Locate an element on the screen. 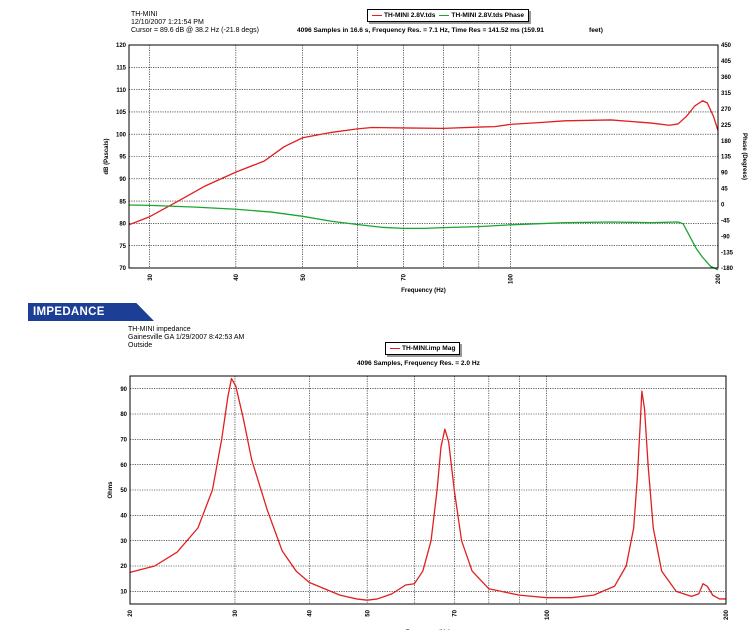 This screenshot has height=630, width=753. top-chart-legend: TH-MINI 2.8V.tds TH-MINI 2.8V.tds Phase is located at coordinates (448, 15).